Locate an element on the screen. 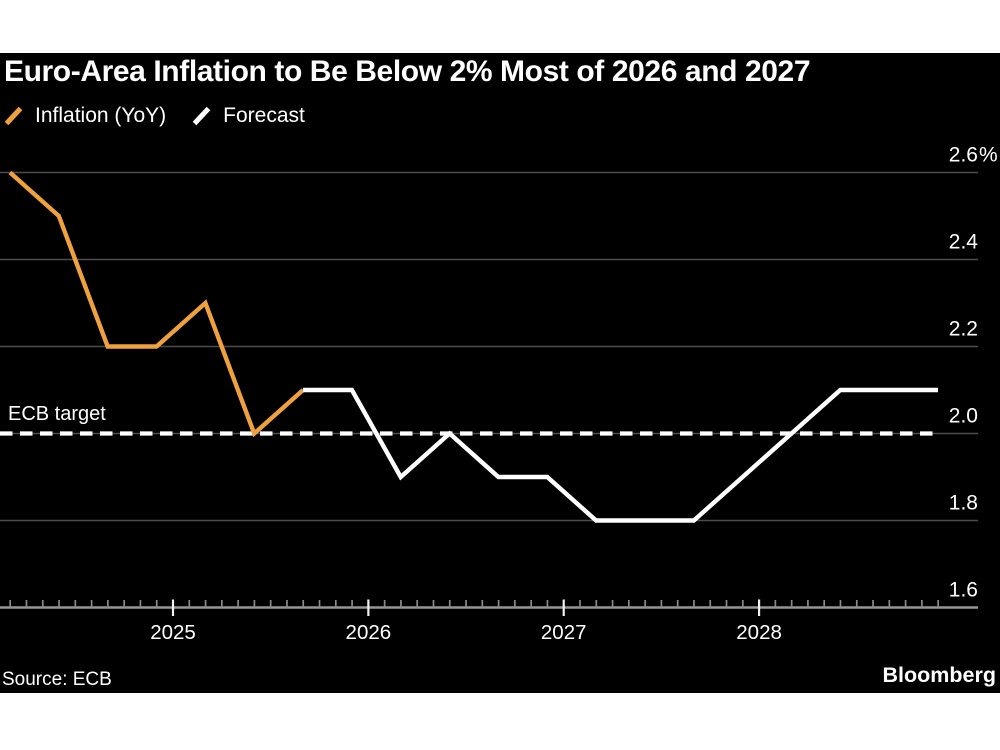 This screenshot has height=750, width=1000. source-label: Source: ECB is located at coordinates (57, 679).